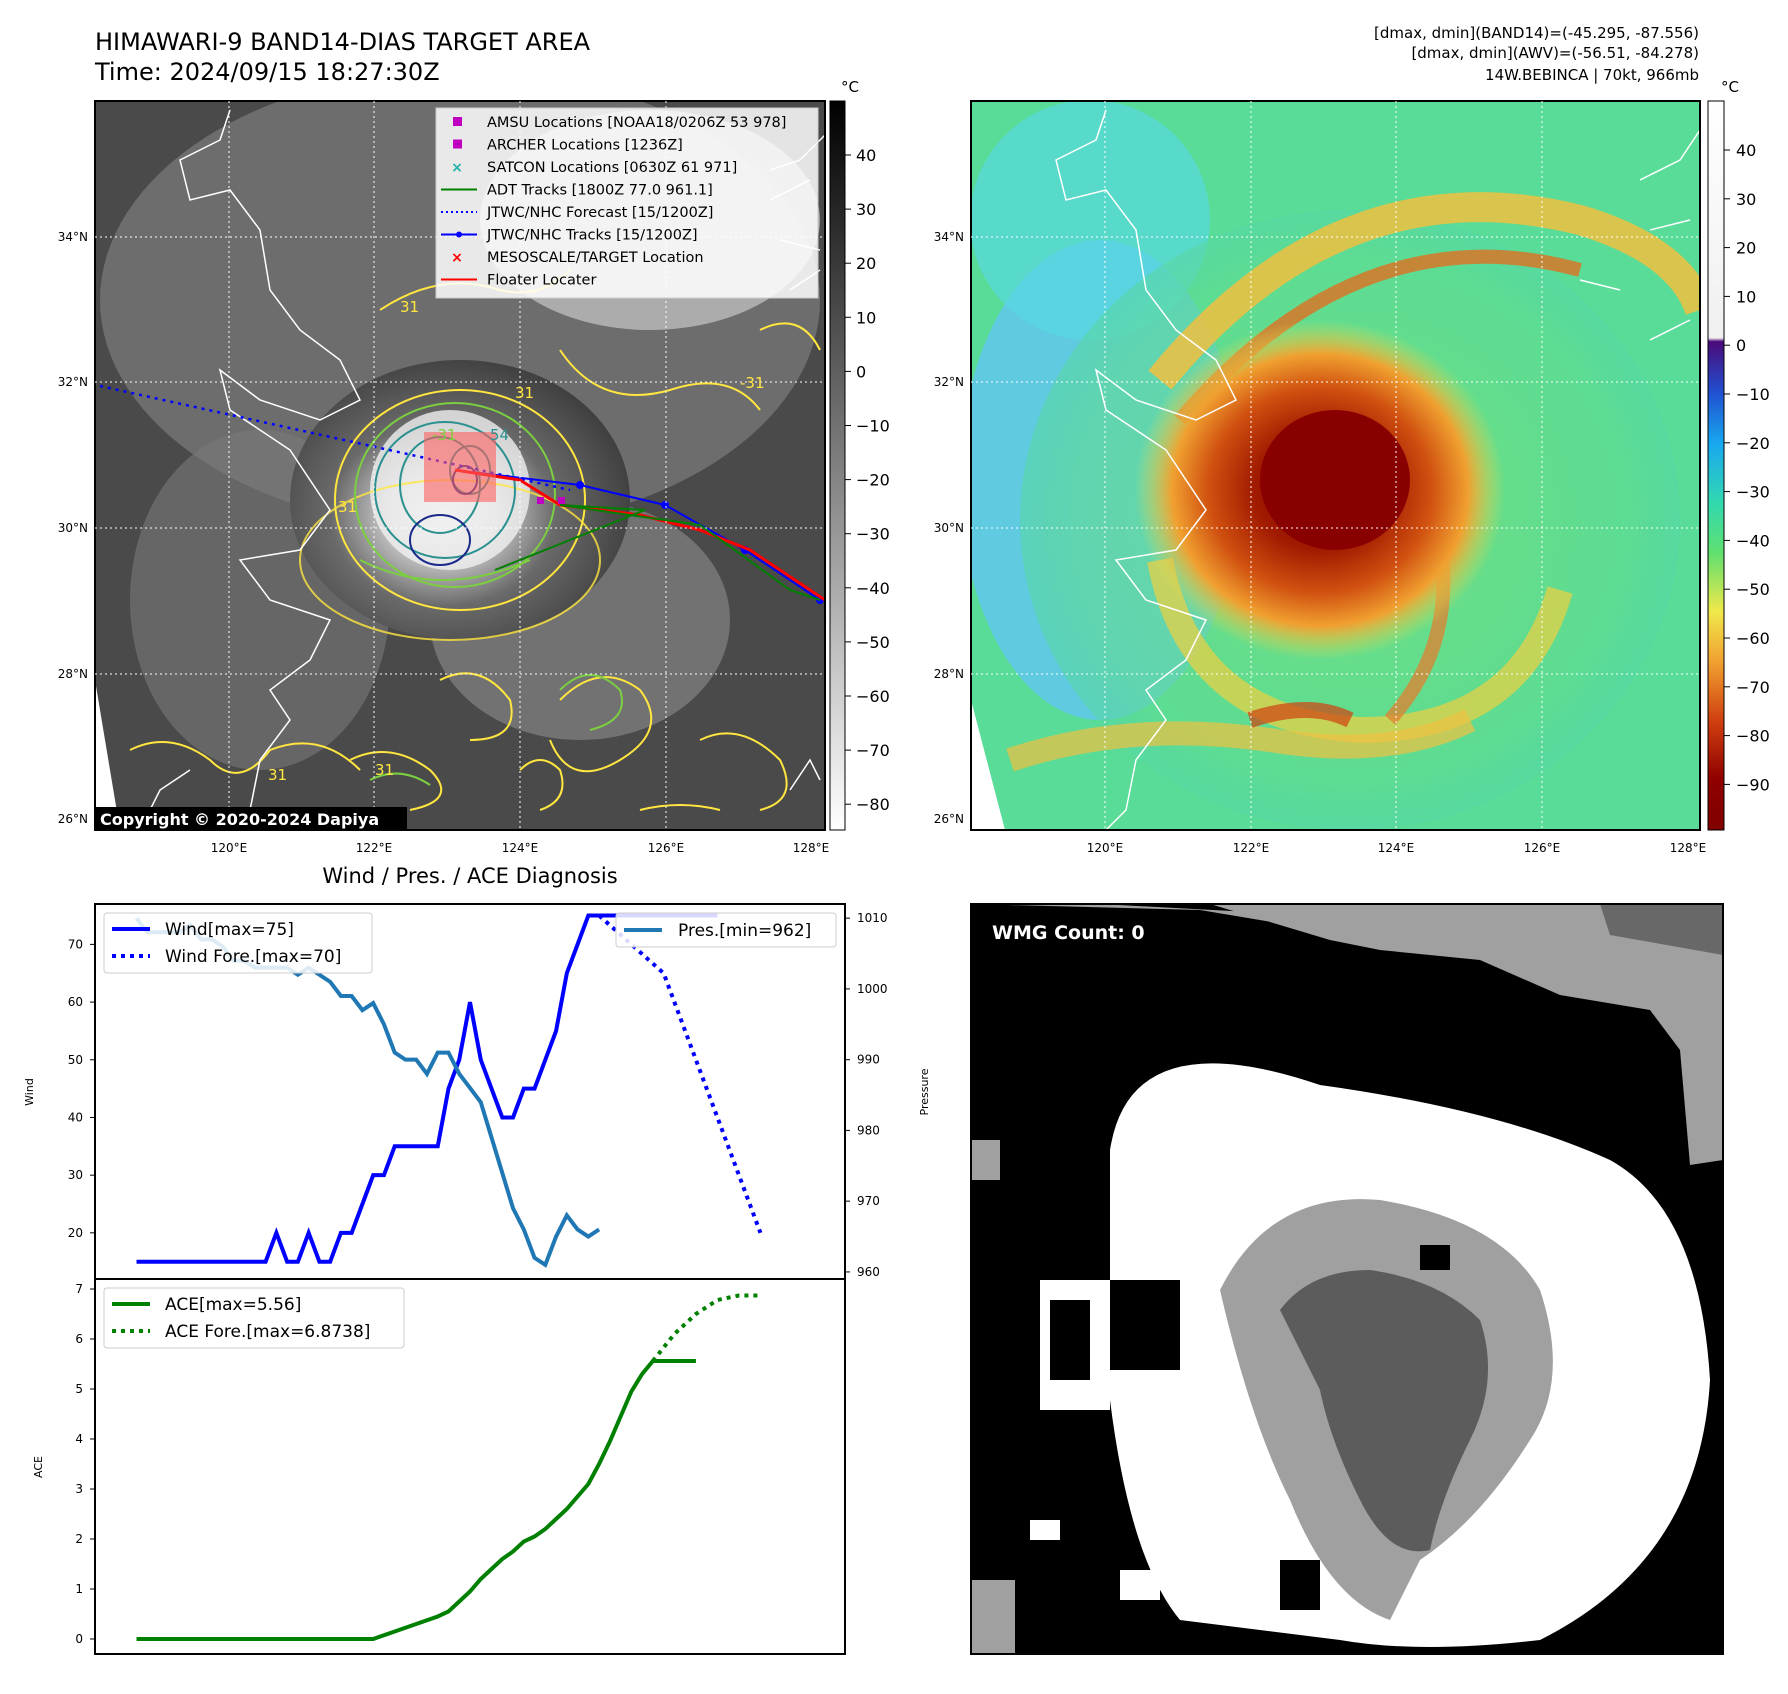  I want to click on map-legend-item: × SATCON Locations [0630Z 61 971], so click(594, 168).